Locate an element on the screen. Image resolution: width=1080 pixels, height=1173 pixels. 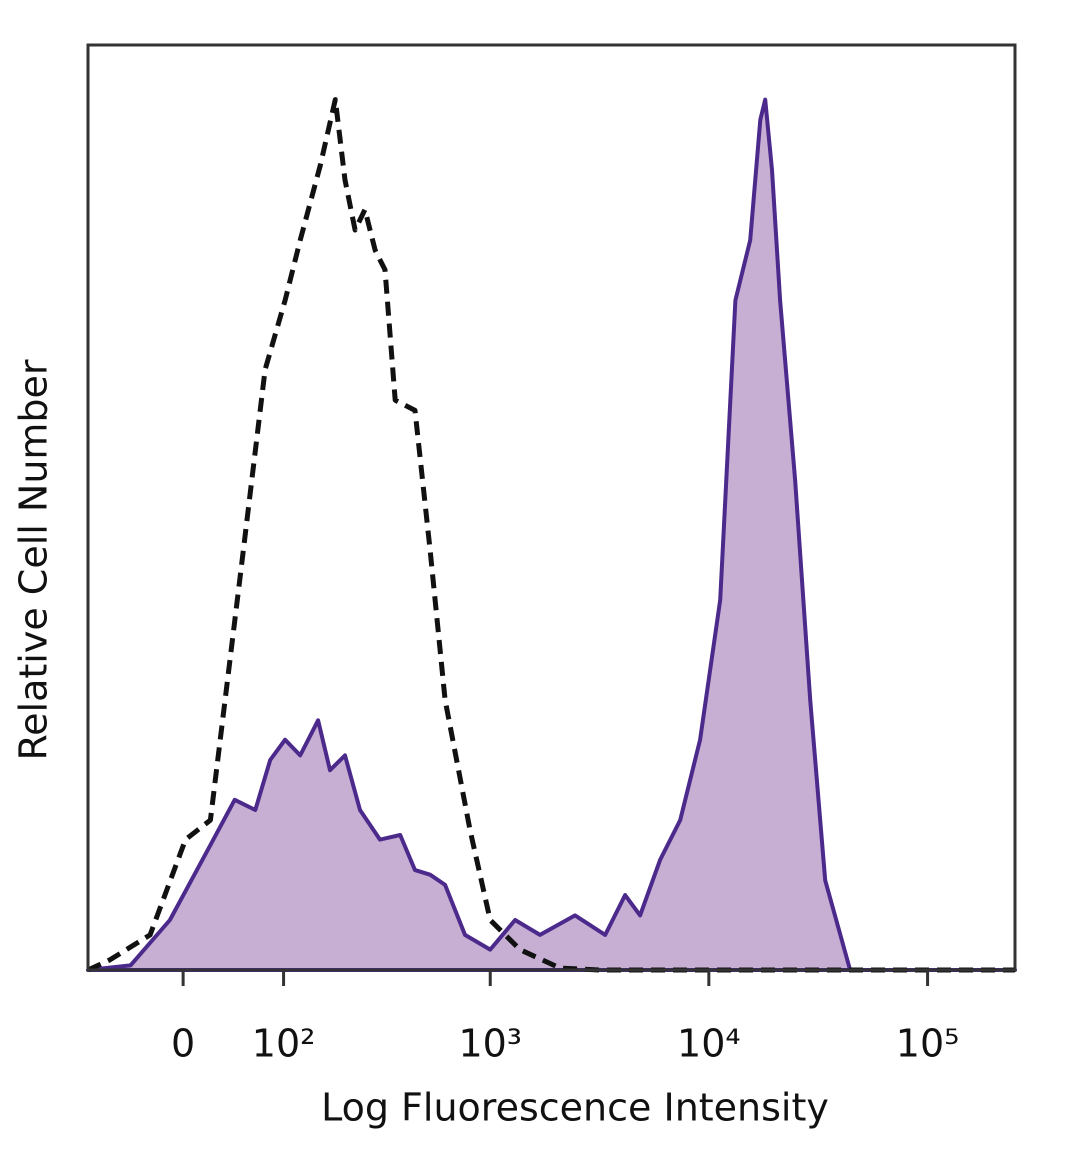
x-tick-label: 0 is located at coordinates (183, 1044).